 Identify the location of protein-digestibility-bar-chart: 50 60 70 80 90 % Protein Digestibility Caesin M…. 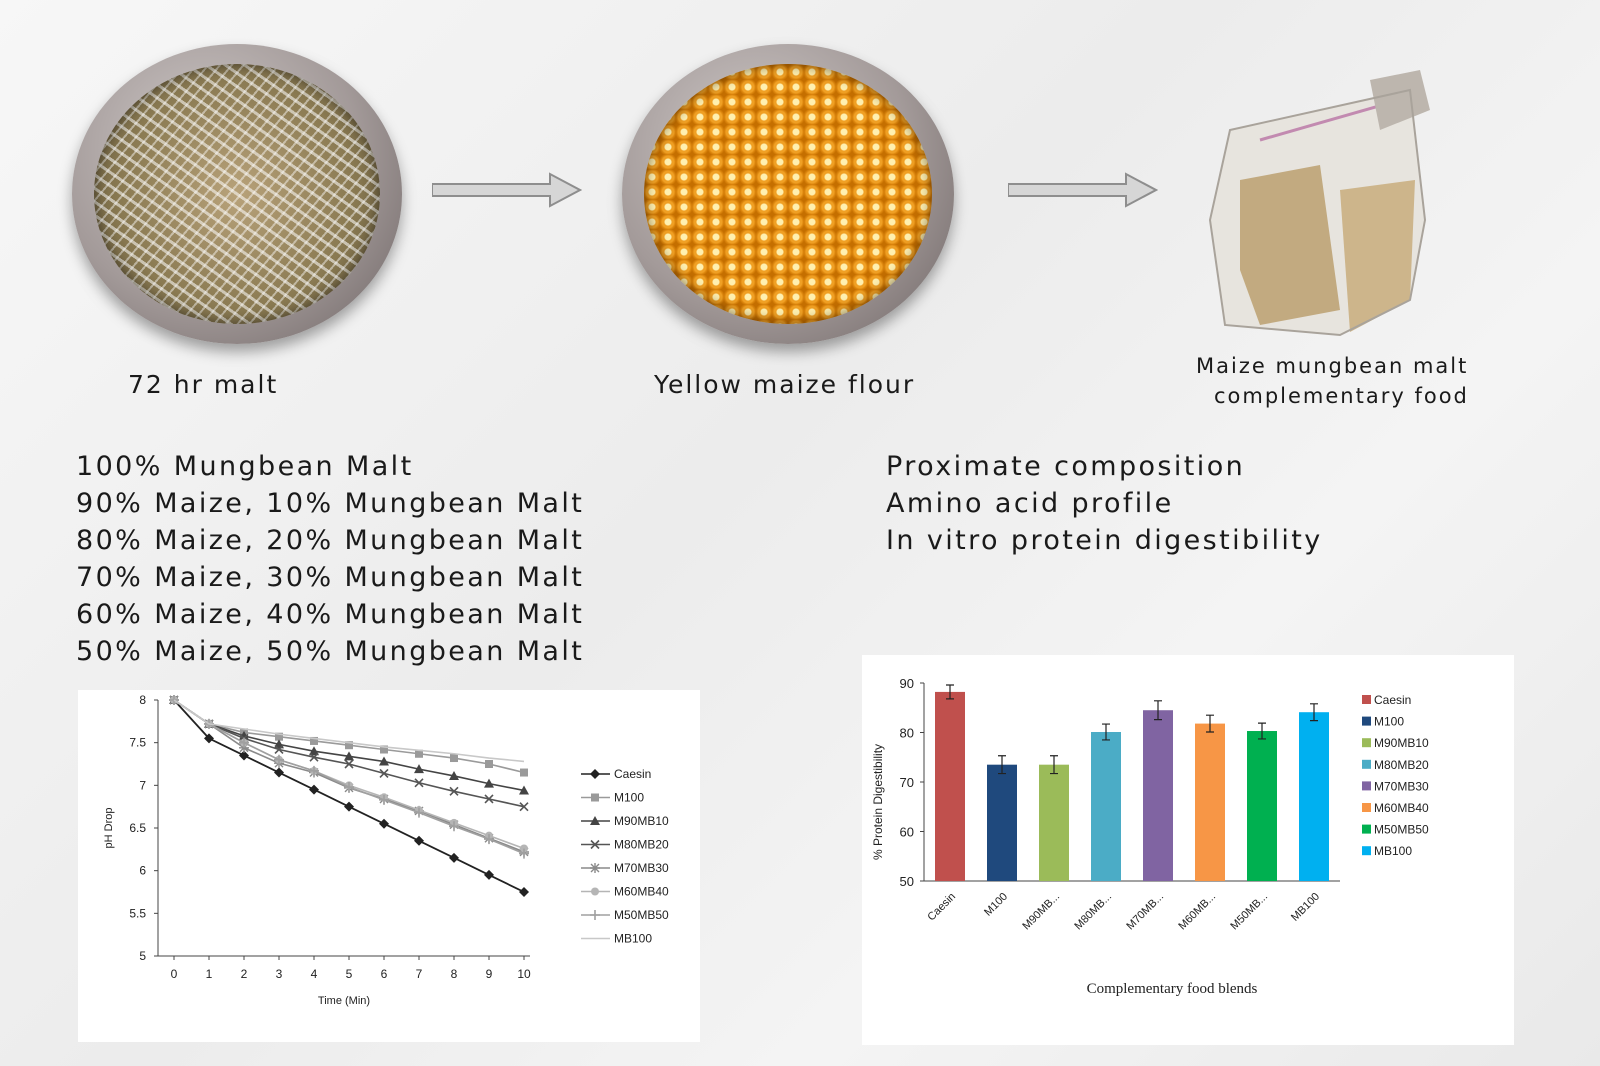
(1150, 836).